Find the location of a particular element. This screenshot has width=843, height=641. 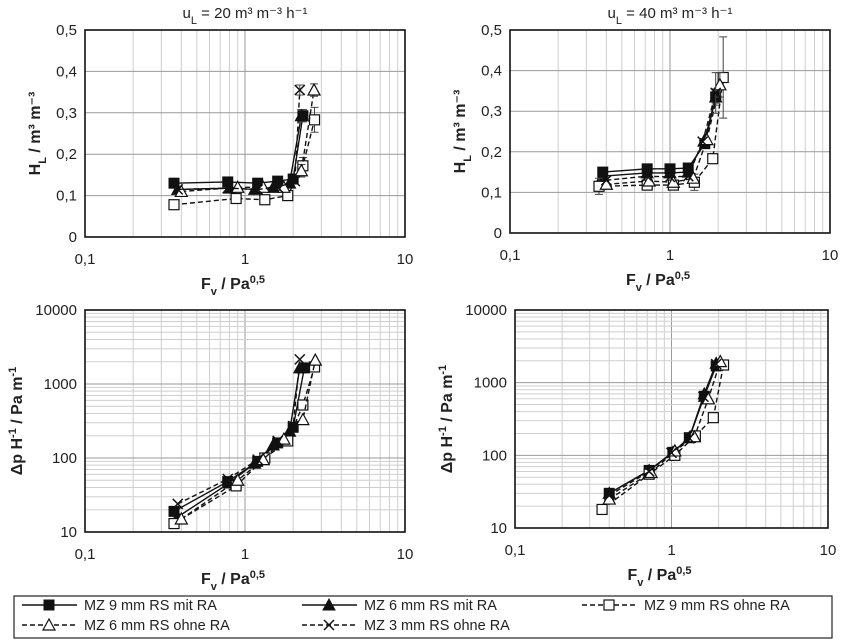

legend-label: MZ 6 mm RS mit RA is located at coordinates (430, 606).